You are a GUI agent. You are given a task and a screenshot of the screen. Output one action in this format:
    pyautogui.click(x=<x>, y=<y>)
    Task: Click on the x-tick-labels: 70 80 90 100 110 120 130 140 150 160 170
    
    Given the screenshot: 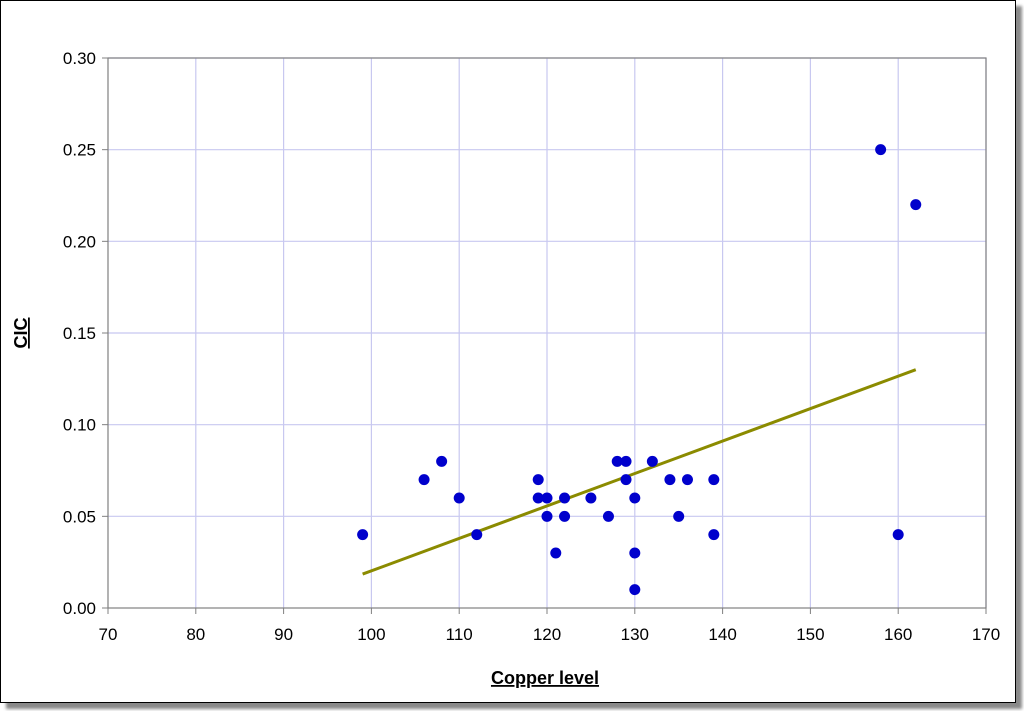 What is the action you would take?
    pyautogui.click(x=550, y=634)
    